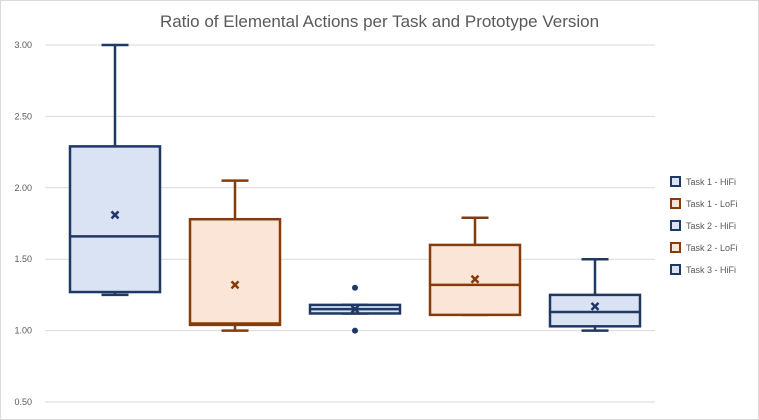  I want to click on y-axis: 0.50 1.00 1.50 2.00 2.50 3.00, so click(23, 223).